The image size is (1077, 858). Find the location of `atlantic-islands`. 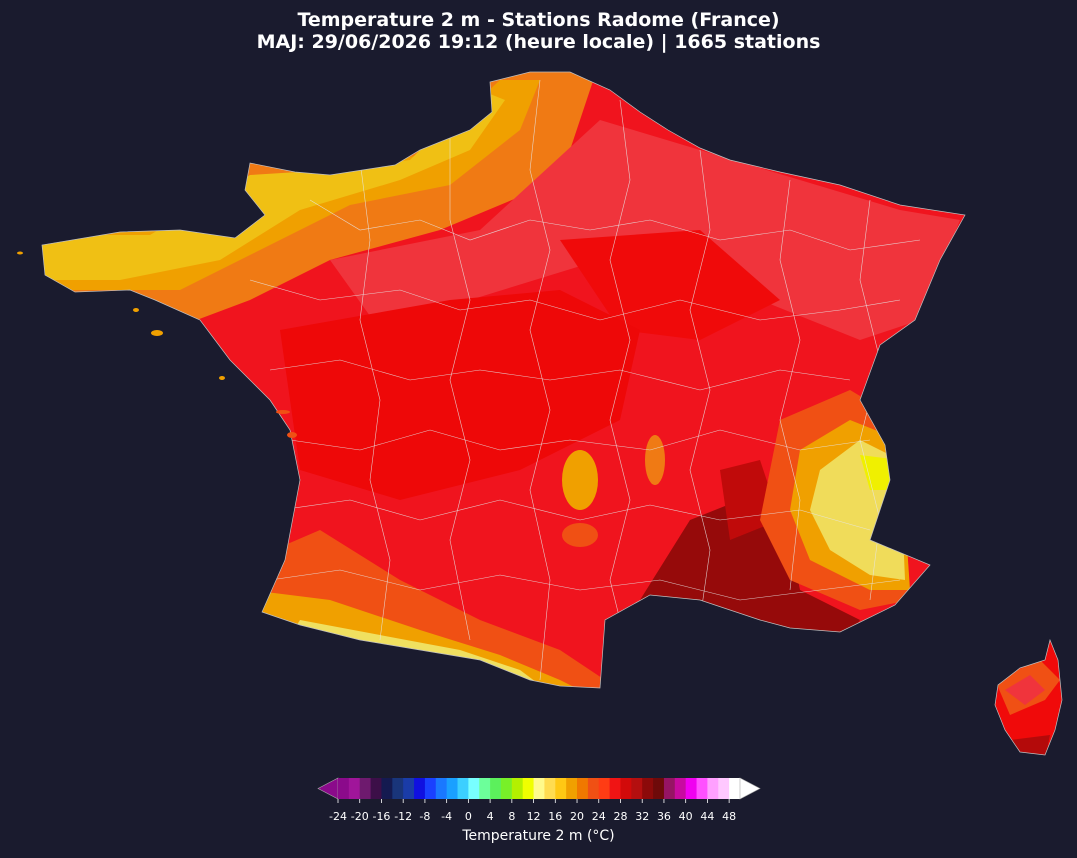

atlantic-islands is located at coordinates (157, 344).